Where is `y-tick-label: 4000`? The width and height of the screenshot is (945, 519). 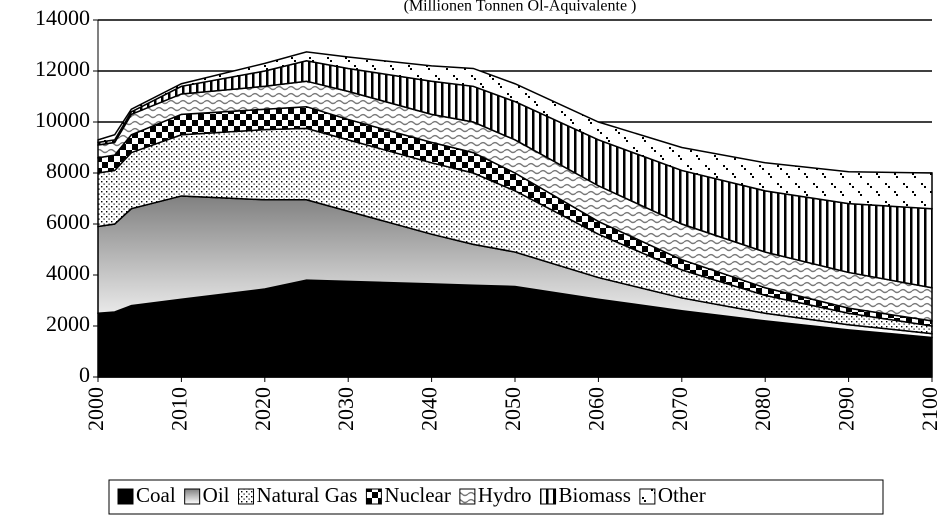 y-tick-label: 4000 is located at coordinates (68, 272).